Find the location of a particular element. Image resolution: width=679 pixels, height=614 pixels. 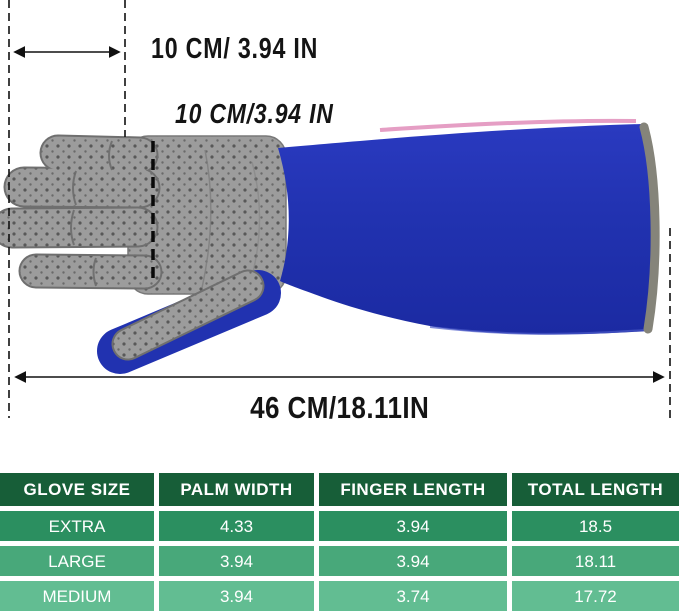

header-cell-total-length: TOTAL LENGTH is located at coordinates (595, 489).